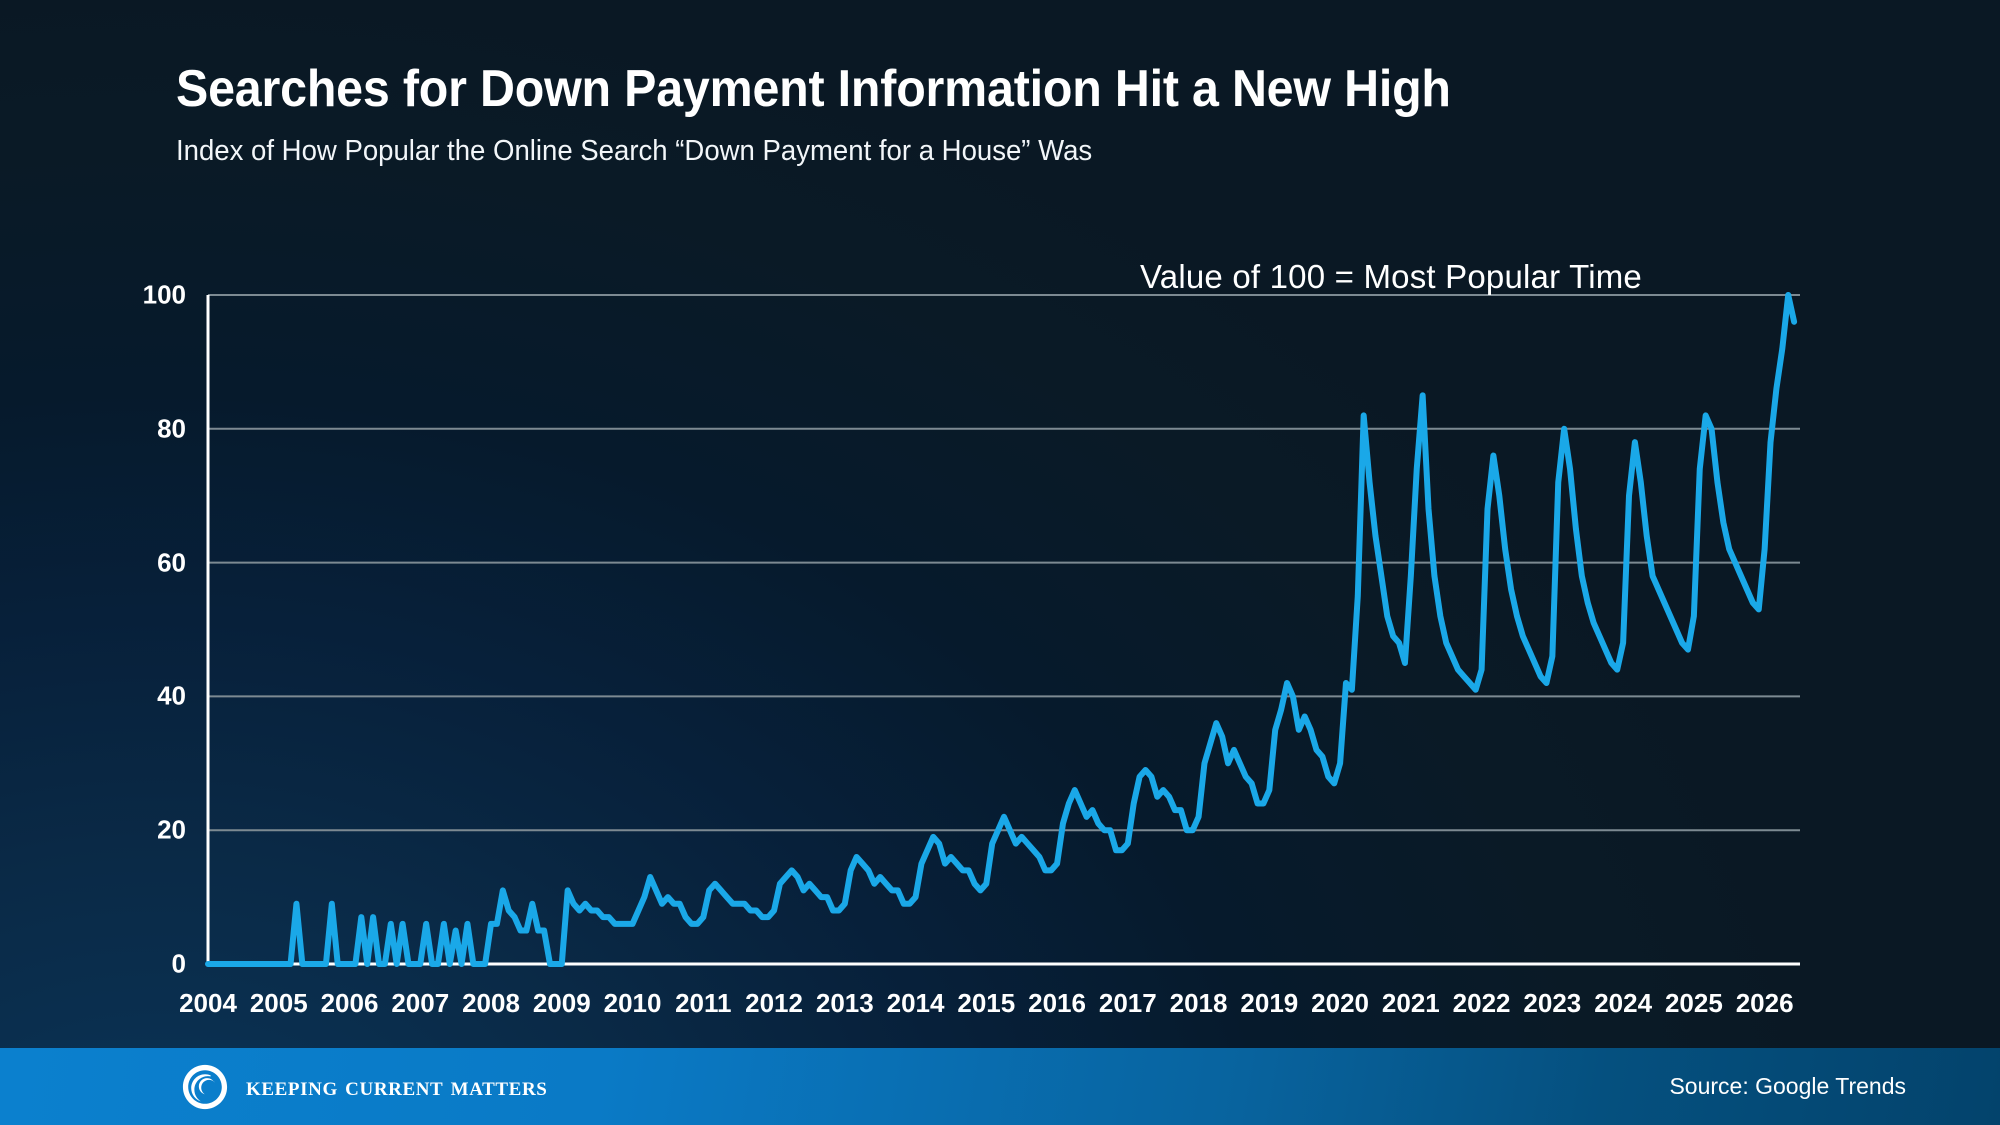 The height and width of the screenshot is (1125, 2000). I want to click on x-tick-label: 2011, so click(703, 1003).